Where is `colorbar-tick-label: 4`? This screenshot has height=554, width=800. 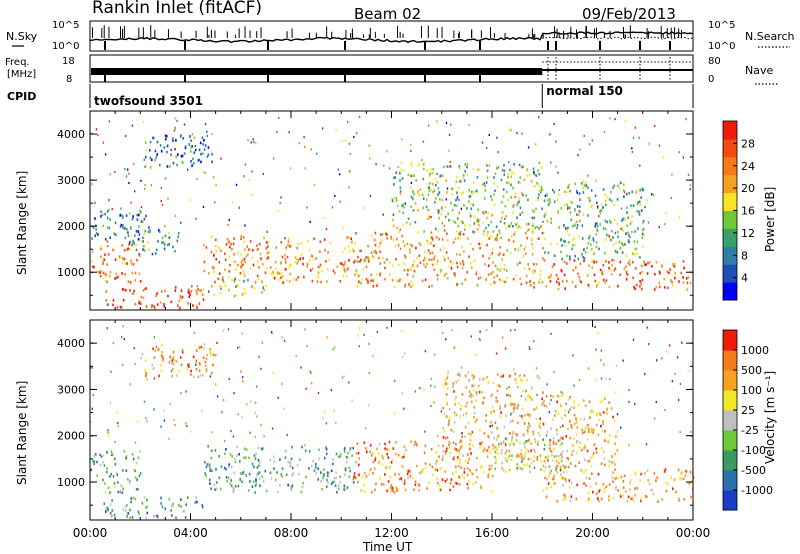 colorbar-tick-label: 4 is located at coordinates (744, 278).